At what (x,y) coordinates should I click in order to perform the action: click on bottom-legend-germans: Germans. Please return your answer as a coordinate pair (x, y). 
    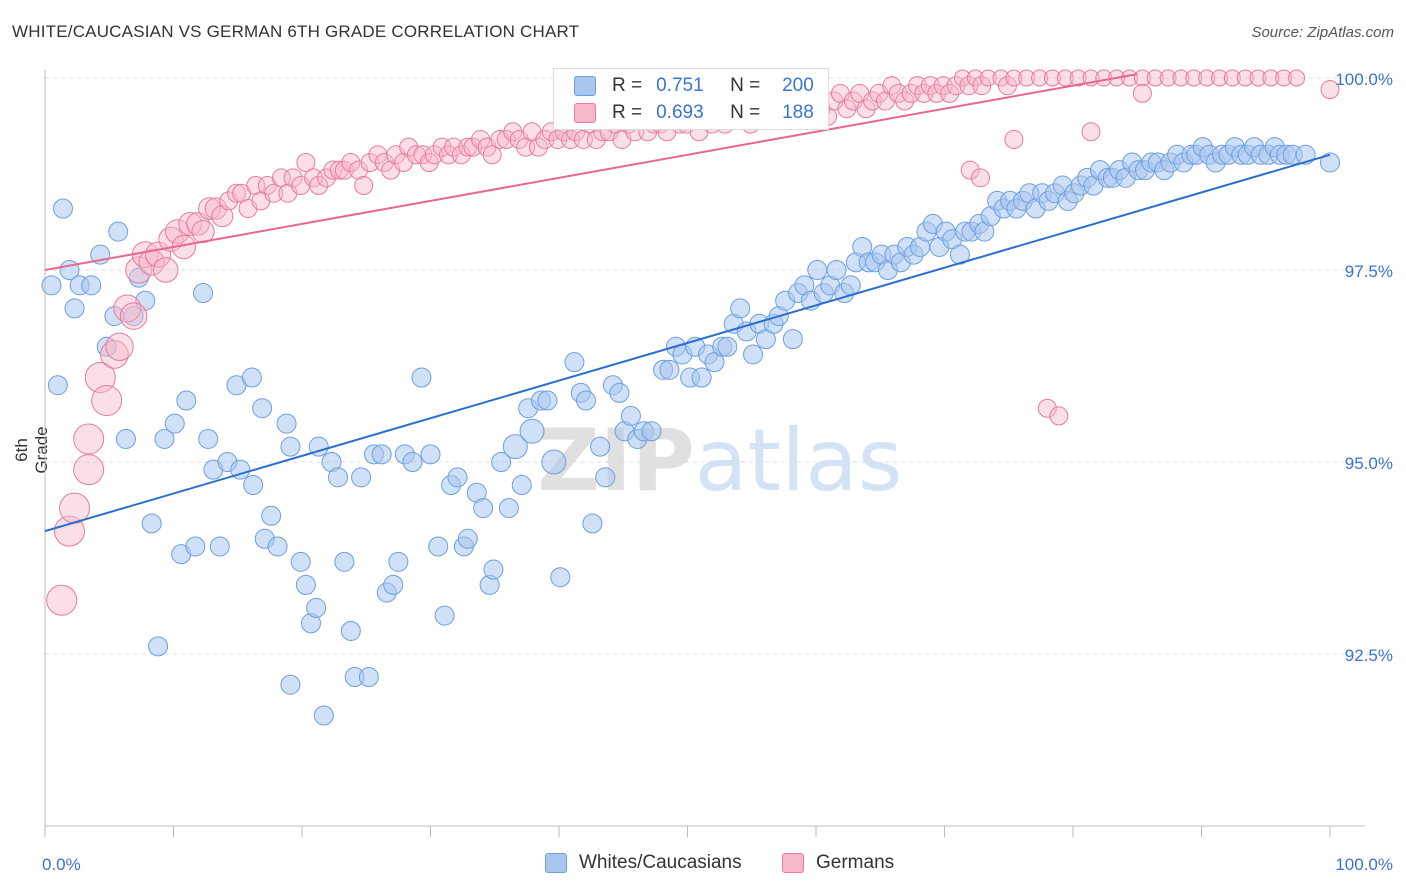
    Looking at the image, I should click on (838, 863).